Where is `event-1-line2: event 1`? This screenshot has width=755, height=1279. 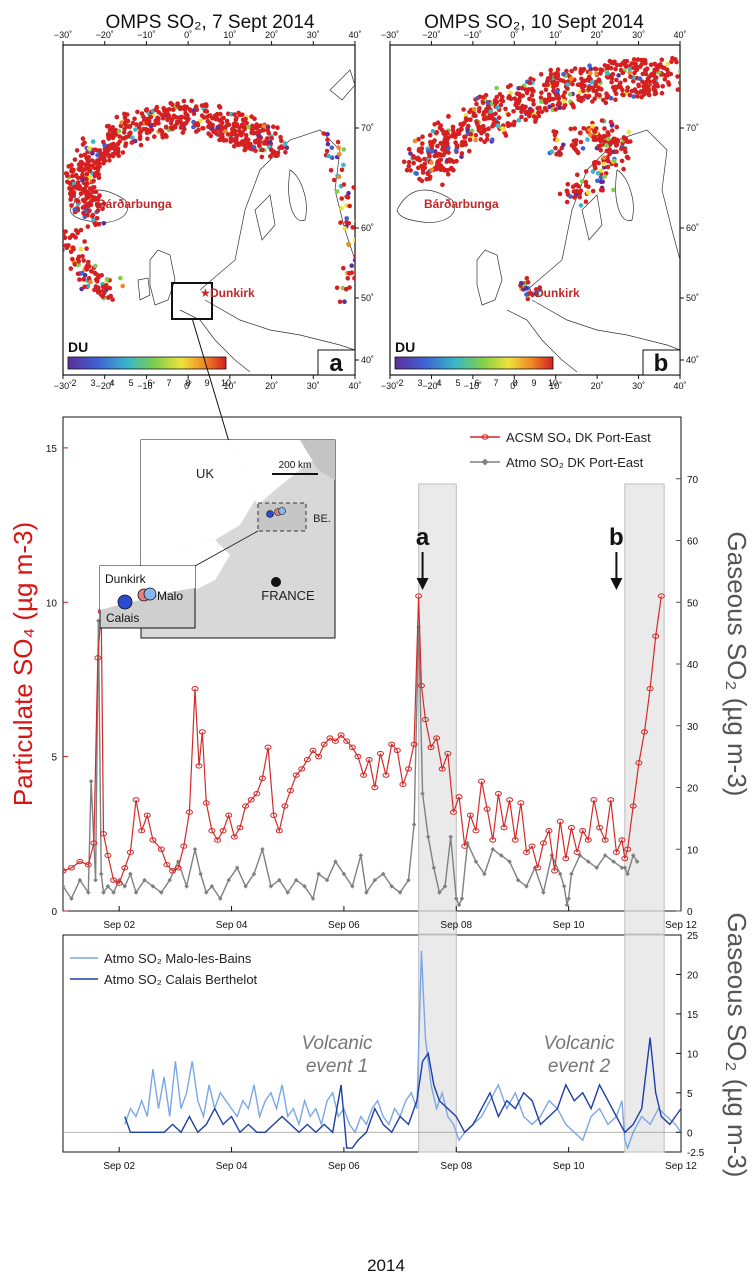 event-1-line2: event 1 is located at coordinates (337, 1066).